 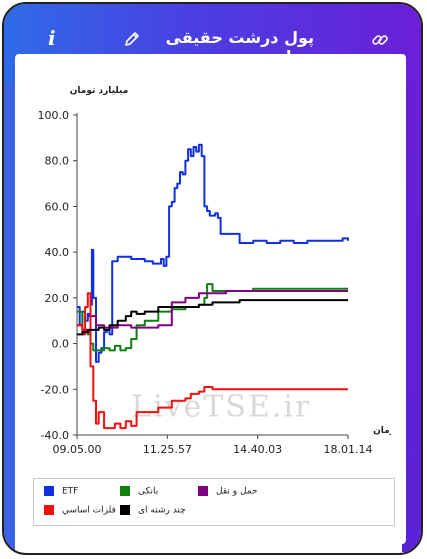 What do you see at coordinates (132, 39) in the screenshot?
I see `pencil-icon` at bounding box center [132, 39].